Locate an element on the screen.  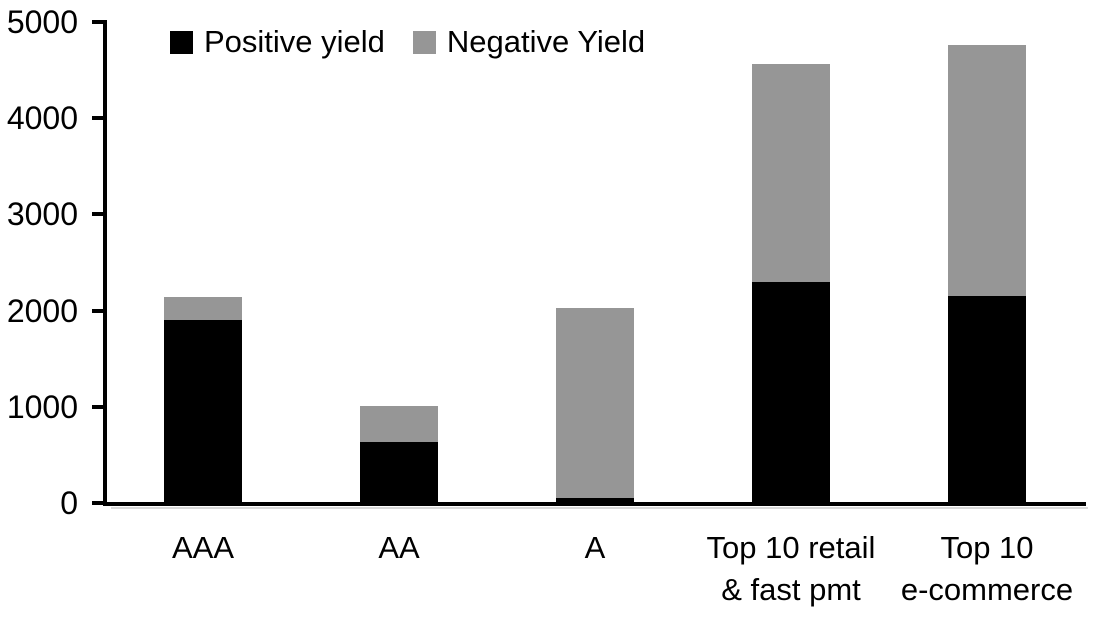
legend-label-negative-yield: Negative Yield is located at coordinates (546, 41).